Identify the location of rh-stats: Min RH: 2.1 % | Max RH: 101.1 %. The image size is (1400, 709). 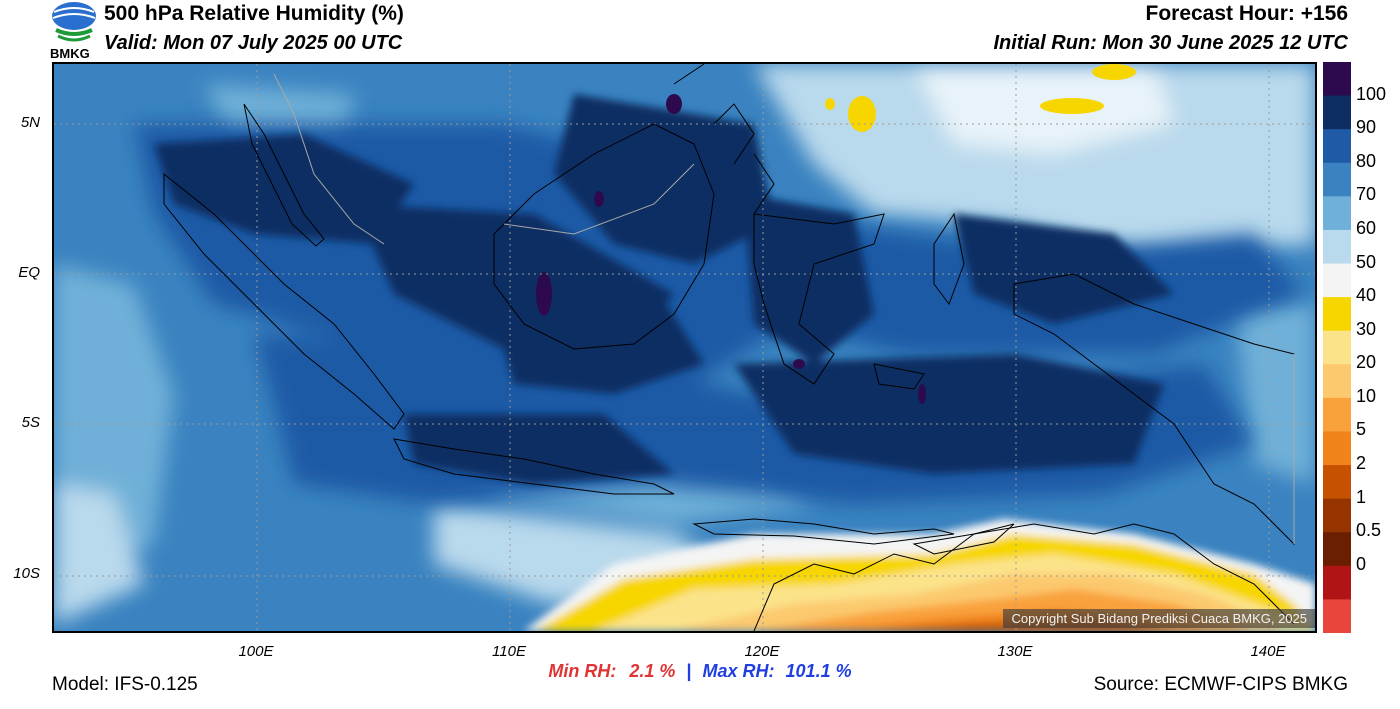
(700, 671).